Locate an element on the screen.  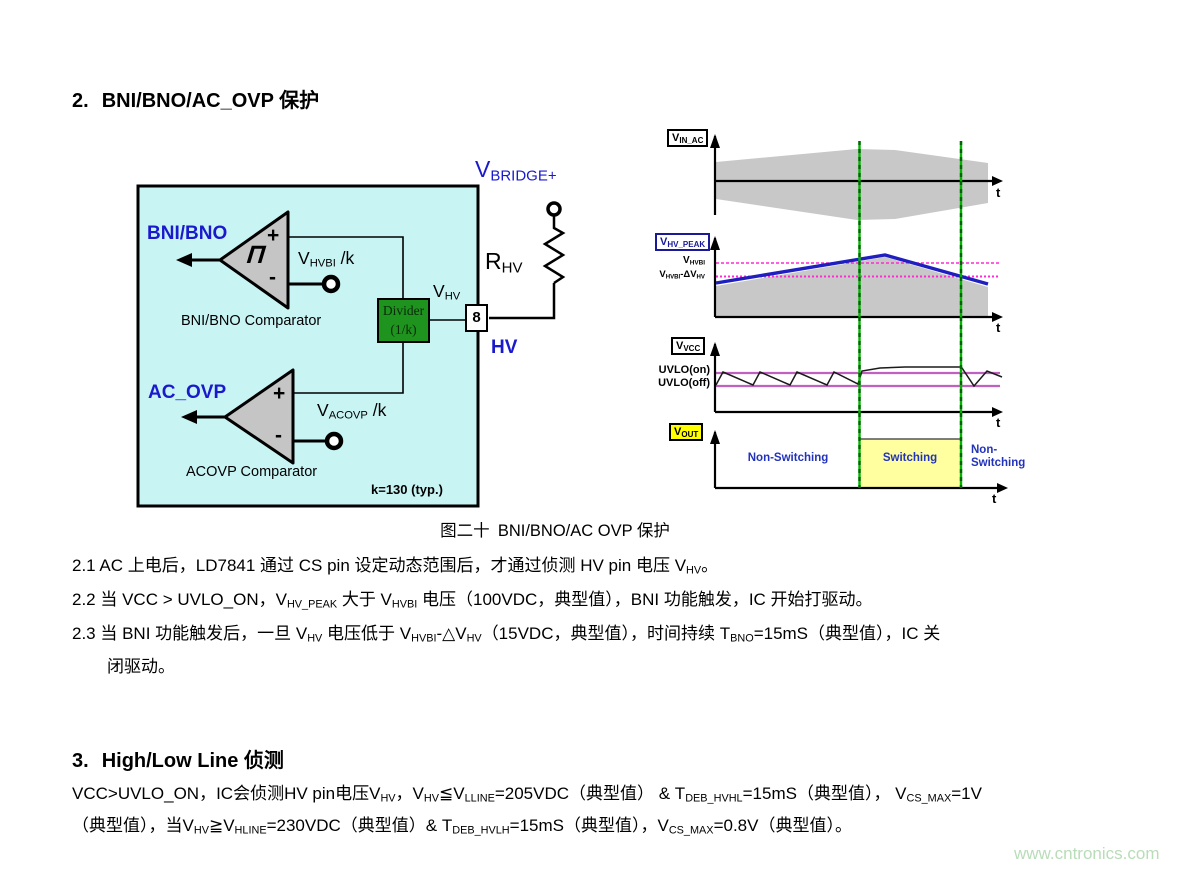
ic-block-body is located at coordinates (308, 346).